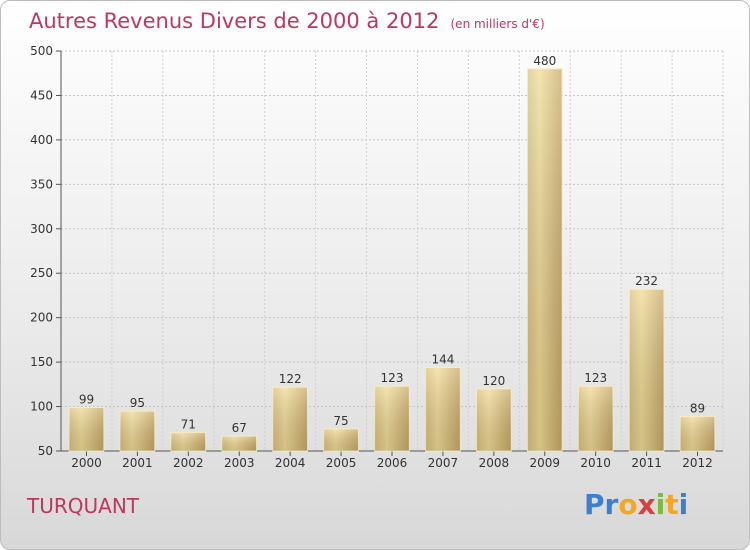 The image size is (750, 550). What do you see at coordinates (83, 506) in the screenshot?
I see `commune-name: TURQUANT` at bounding box center [83, 506].